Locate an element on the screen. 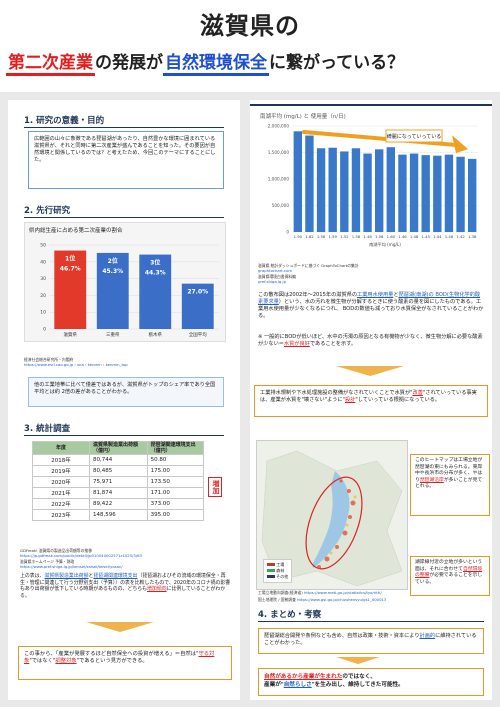 The width and height of the screenshot is (500, 707). table-cell-year: 2023年 is located at coordinates (61, 515).